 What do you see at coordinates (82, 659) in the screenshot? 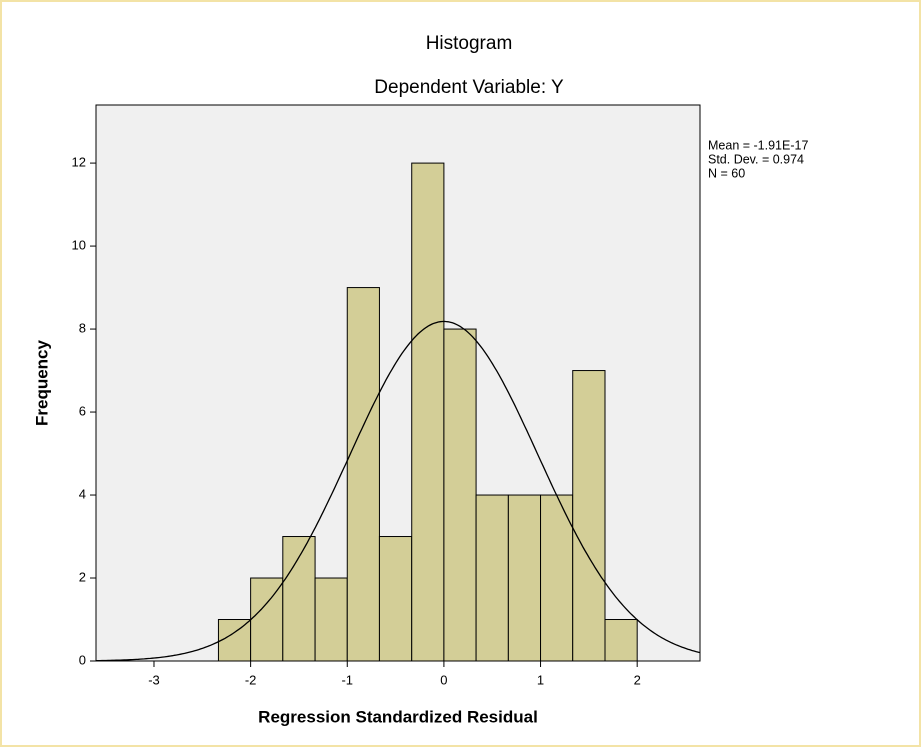
I see `y-tick-label: 0` at bounding box center [82, 659].